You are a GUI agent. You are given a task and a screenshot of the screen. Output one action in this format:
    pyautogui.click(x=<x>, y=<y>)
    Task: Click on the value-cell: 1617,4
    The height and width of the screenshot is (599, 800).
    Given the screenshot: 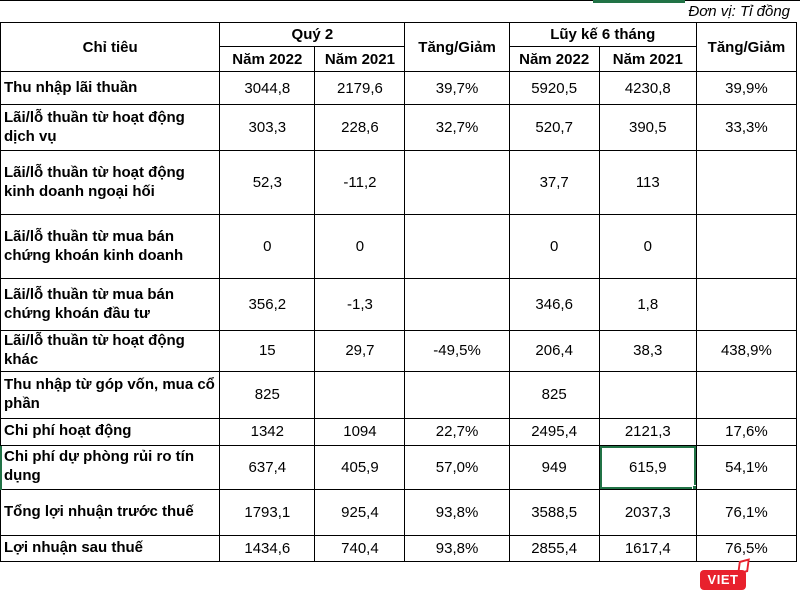 What is the action you would take?
    pyautogui.click(x=647, y=548)
    